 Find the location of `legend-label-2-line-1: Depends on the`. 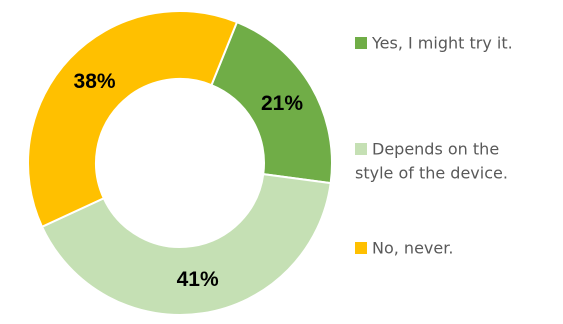

legend-label-2-line-1: Depends on the is located at coordinates (435, 149).